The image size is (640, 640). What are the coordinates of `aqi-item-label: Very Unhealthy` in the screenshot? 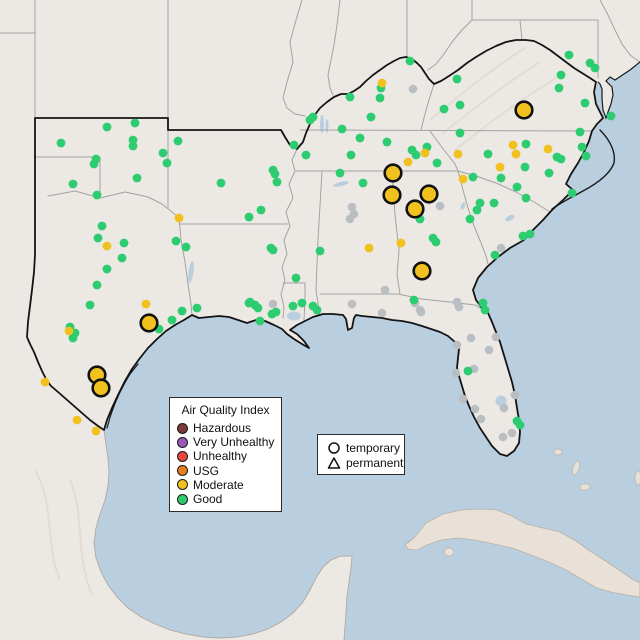 It's located at (234, 442).